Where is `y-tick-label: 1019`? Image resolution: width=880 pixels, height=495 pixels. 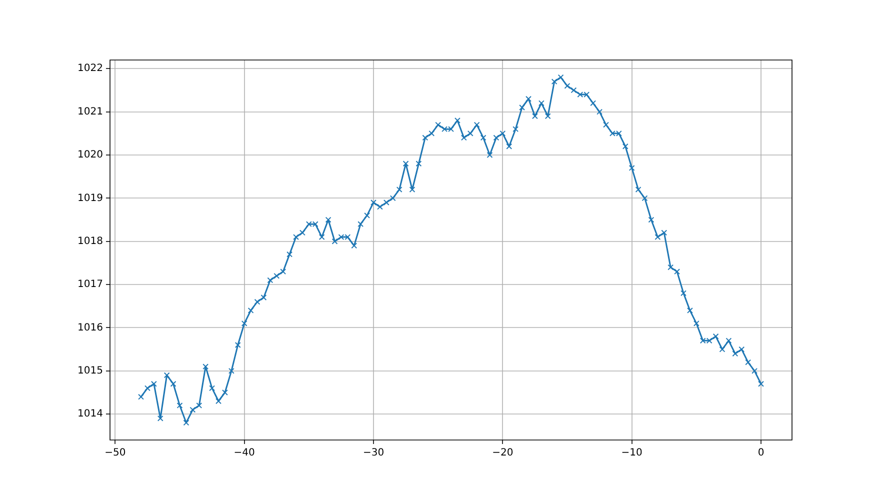 y-tick-label: 1019 is located at coordinates (90, 198).